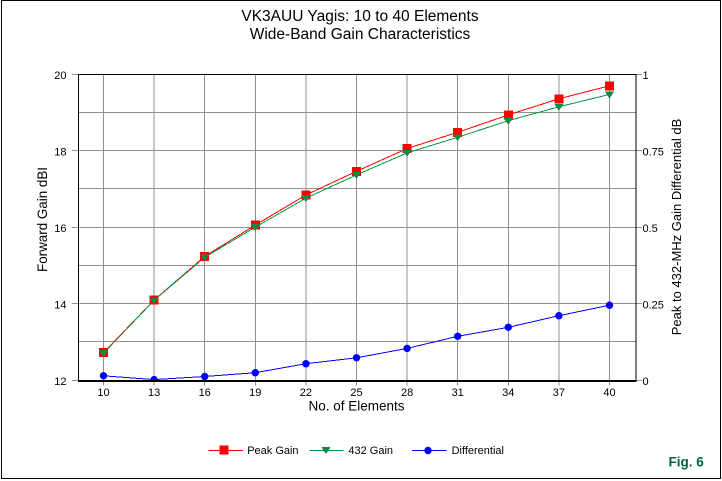 This screenshot has width=722, height=481. What do you see at coordinates (478, 451) in the screenshot?
I see `svg-text: Differential` at bounding box center [478, 451].